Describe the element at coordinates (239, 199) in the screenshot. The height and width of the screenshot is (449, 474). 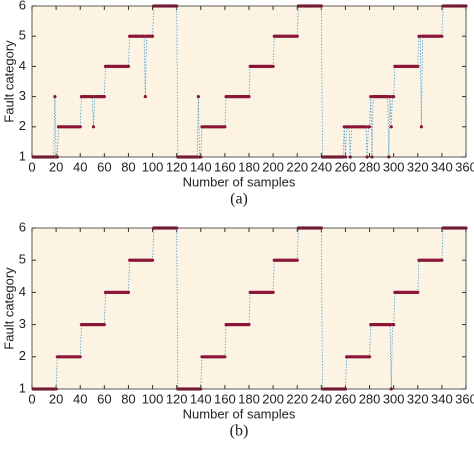
I see `caption: (a)` at that location.